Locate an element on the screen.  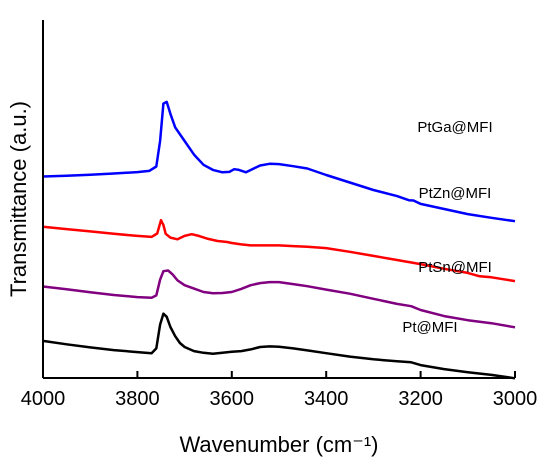
series-label: PtGa@MFI is located at coordinates (454, 127).